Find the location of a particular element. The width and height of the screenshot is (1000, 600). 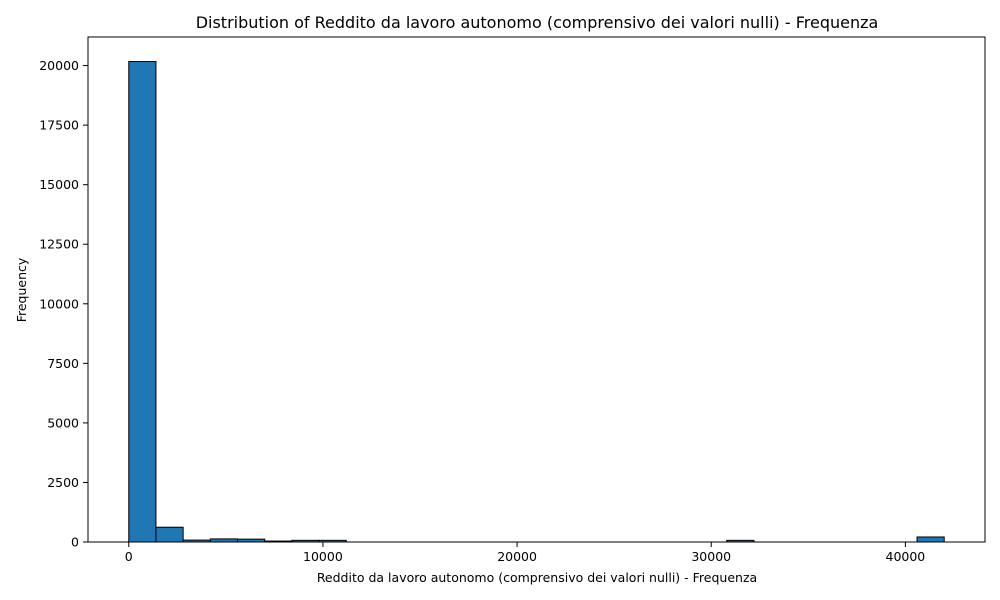

y-tick-label: 7500 is located at coordinates (63, 363).